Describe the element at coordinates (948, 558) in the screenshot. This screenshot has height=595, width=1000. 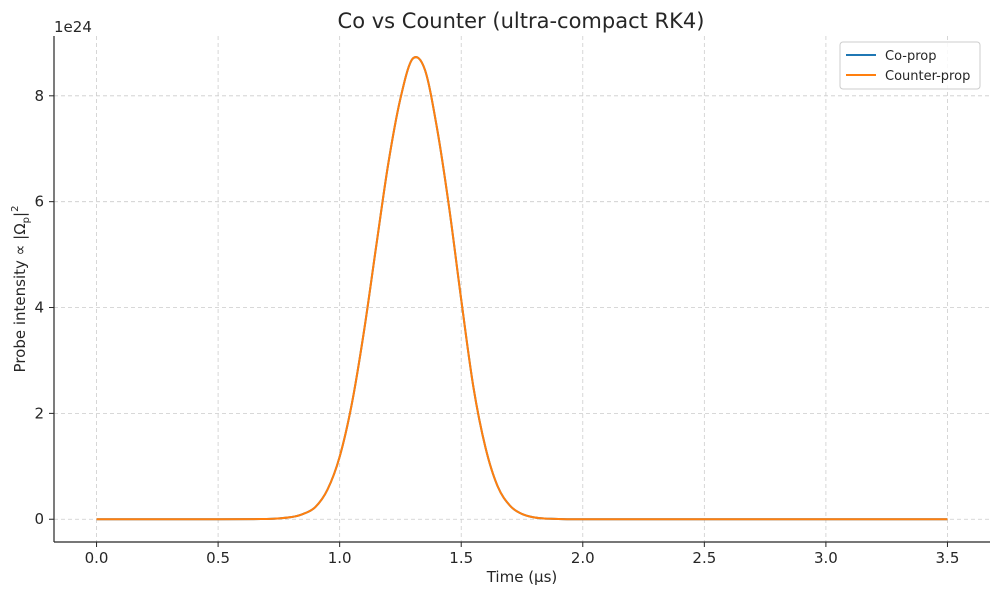
I see `x-tick-label: 3.5` at that location.